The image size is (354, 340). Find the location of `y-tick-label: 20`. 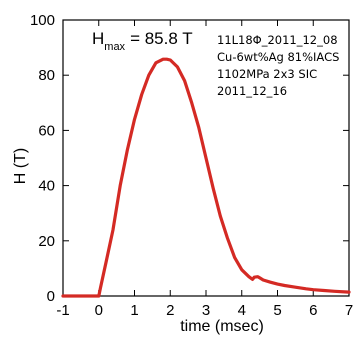

y-tick-label: 20 is located at coordinates (46, 241).